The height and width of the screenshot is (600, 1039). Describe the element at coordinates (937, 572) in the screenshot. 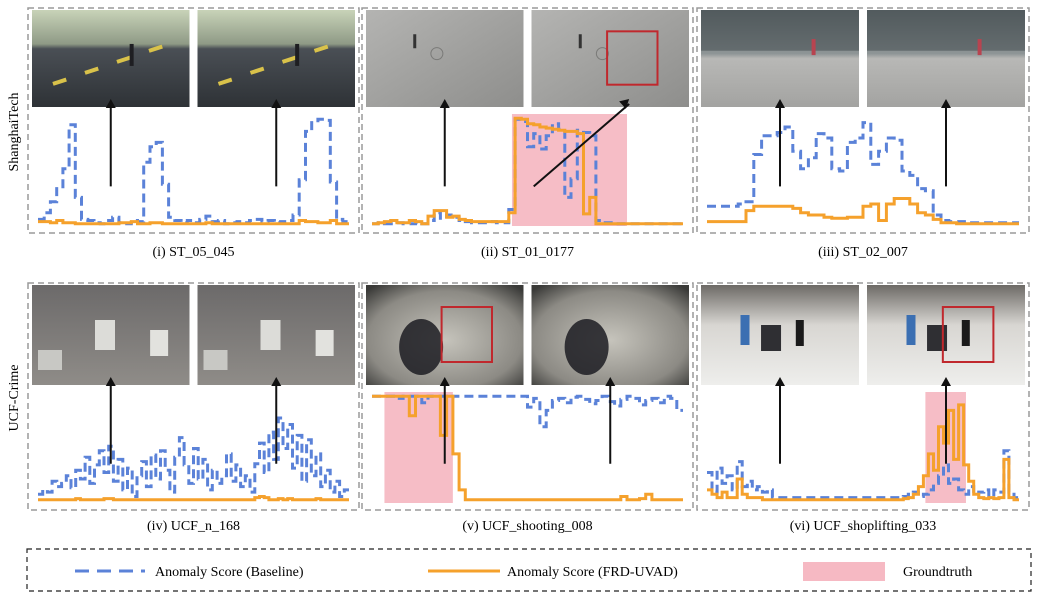

I see `legend-groundtruth-label: Groundtruth` at that location.